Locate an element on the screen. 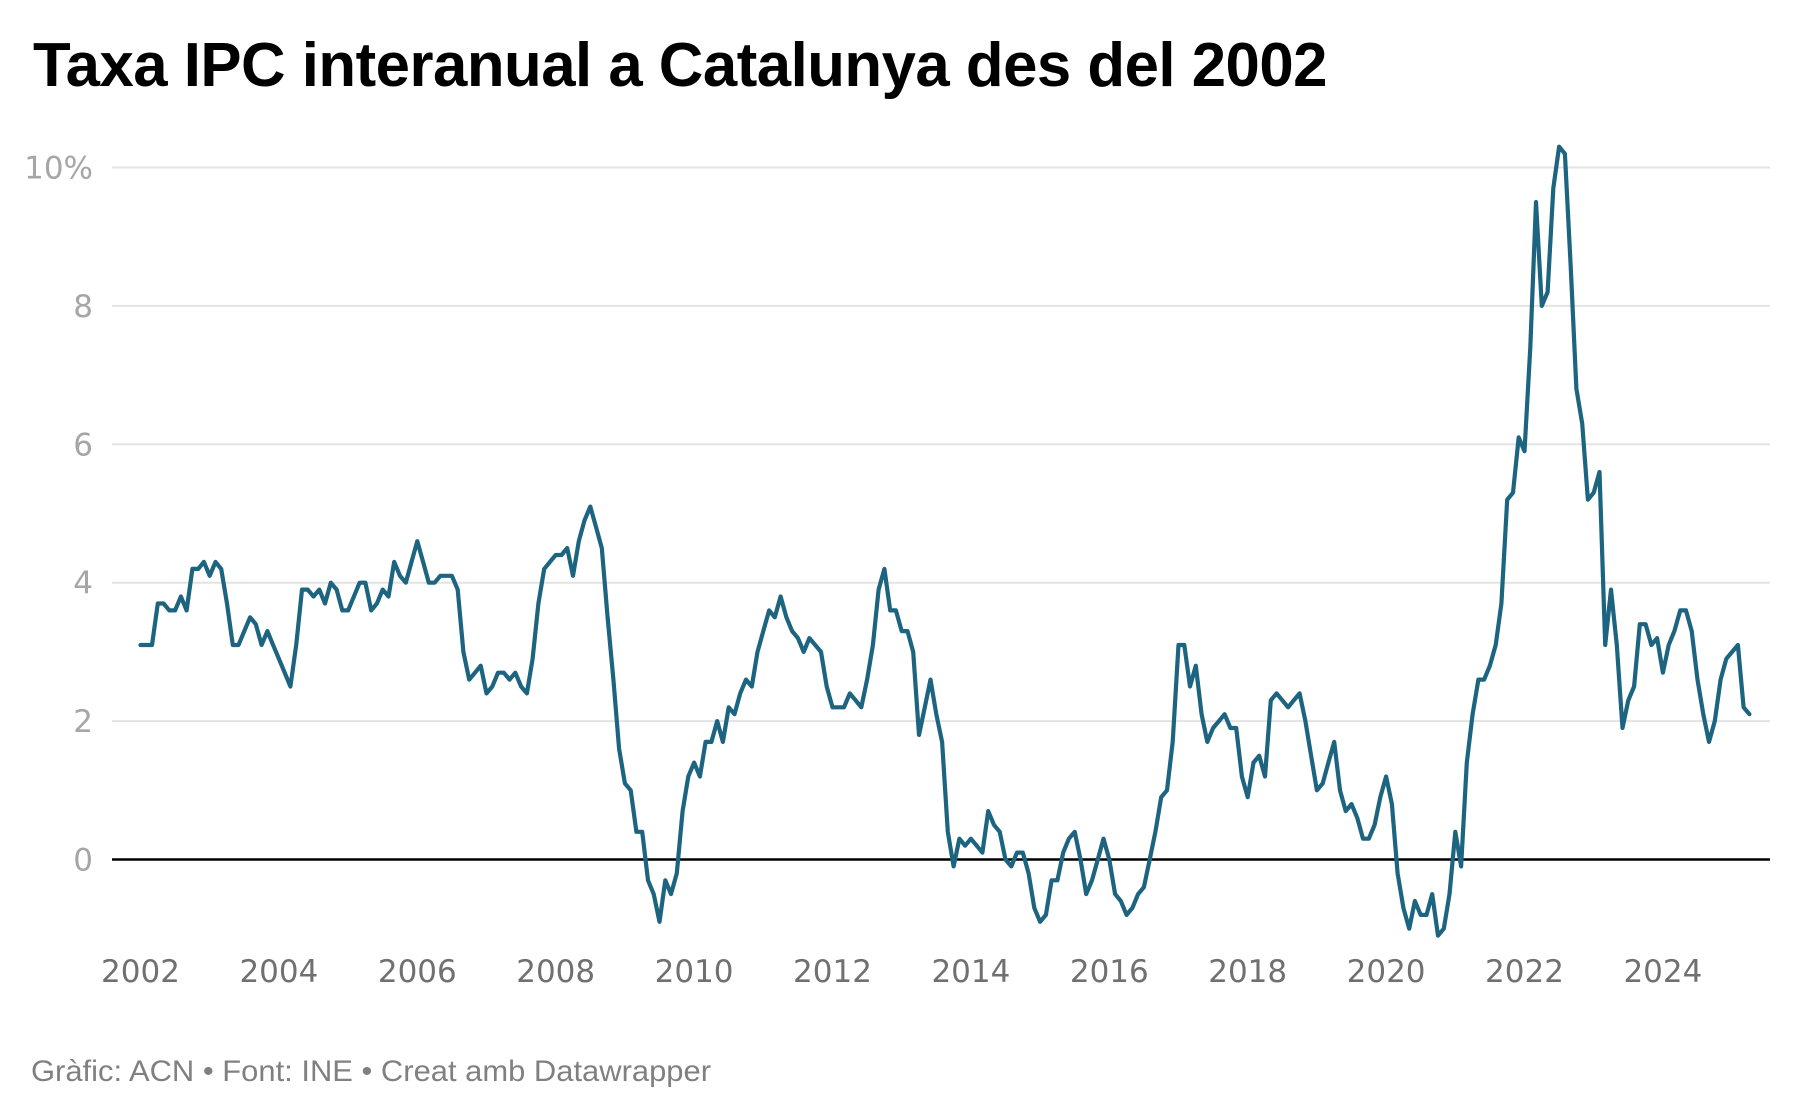 The height and width of the screenshot is (1115, 1800). x-tick-label: 2010 is located at coordinates (694, 972).